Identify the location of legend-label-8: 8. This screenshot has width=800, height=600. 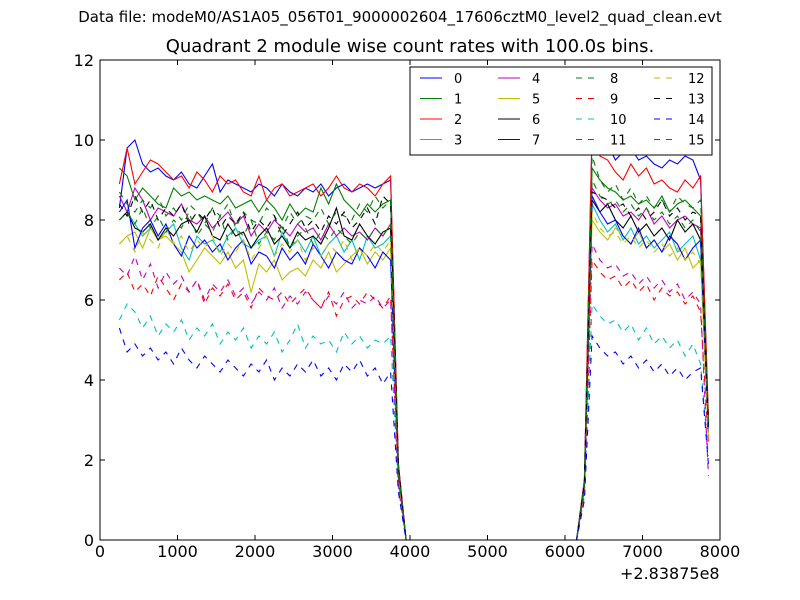
(614, 79).